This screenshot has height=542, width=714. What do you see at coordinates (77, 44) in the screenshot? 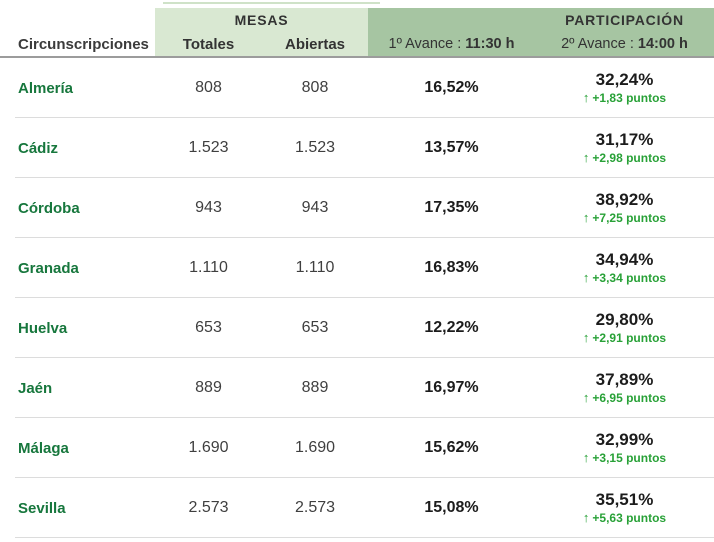
I see `circunscripciones-column-header: Circunscripciones` at bounding box center [77, 44].